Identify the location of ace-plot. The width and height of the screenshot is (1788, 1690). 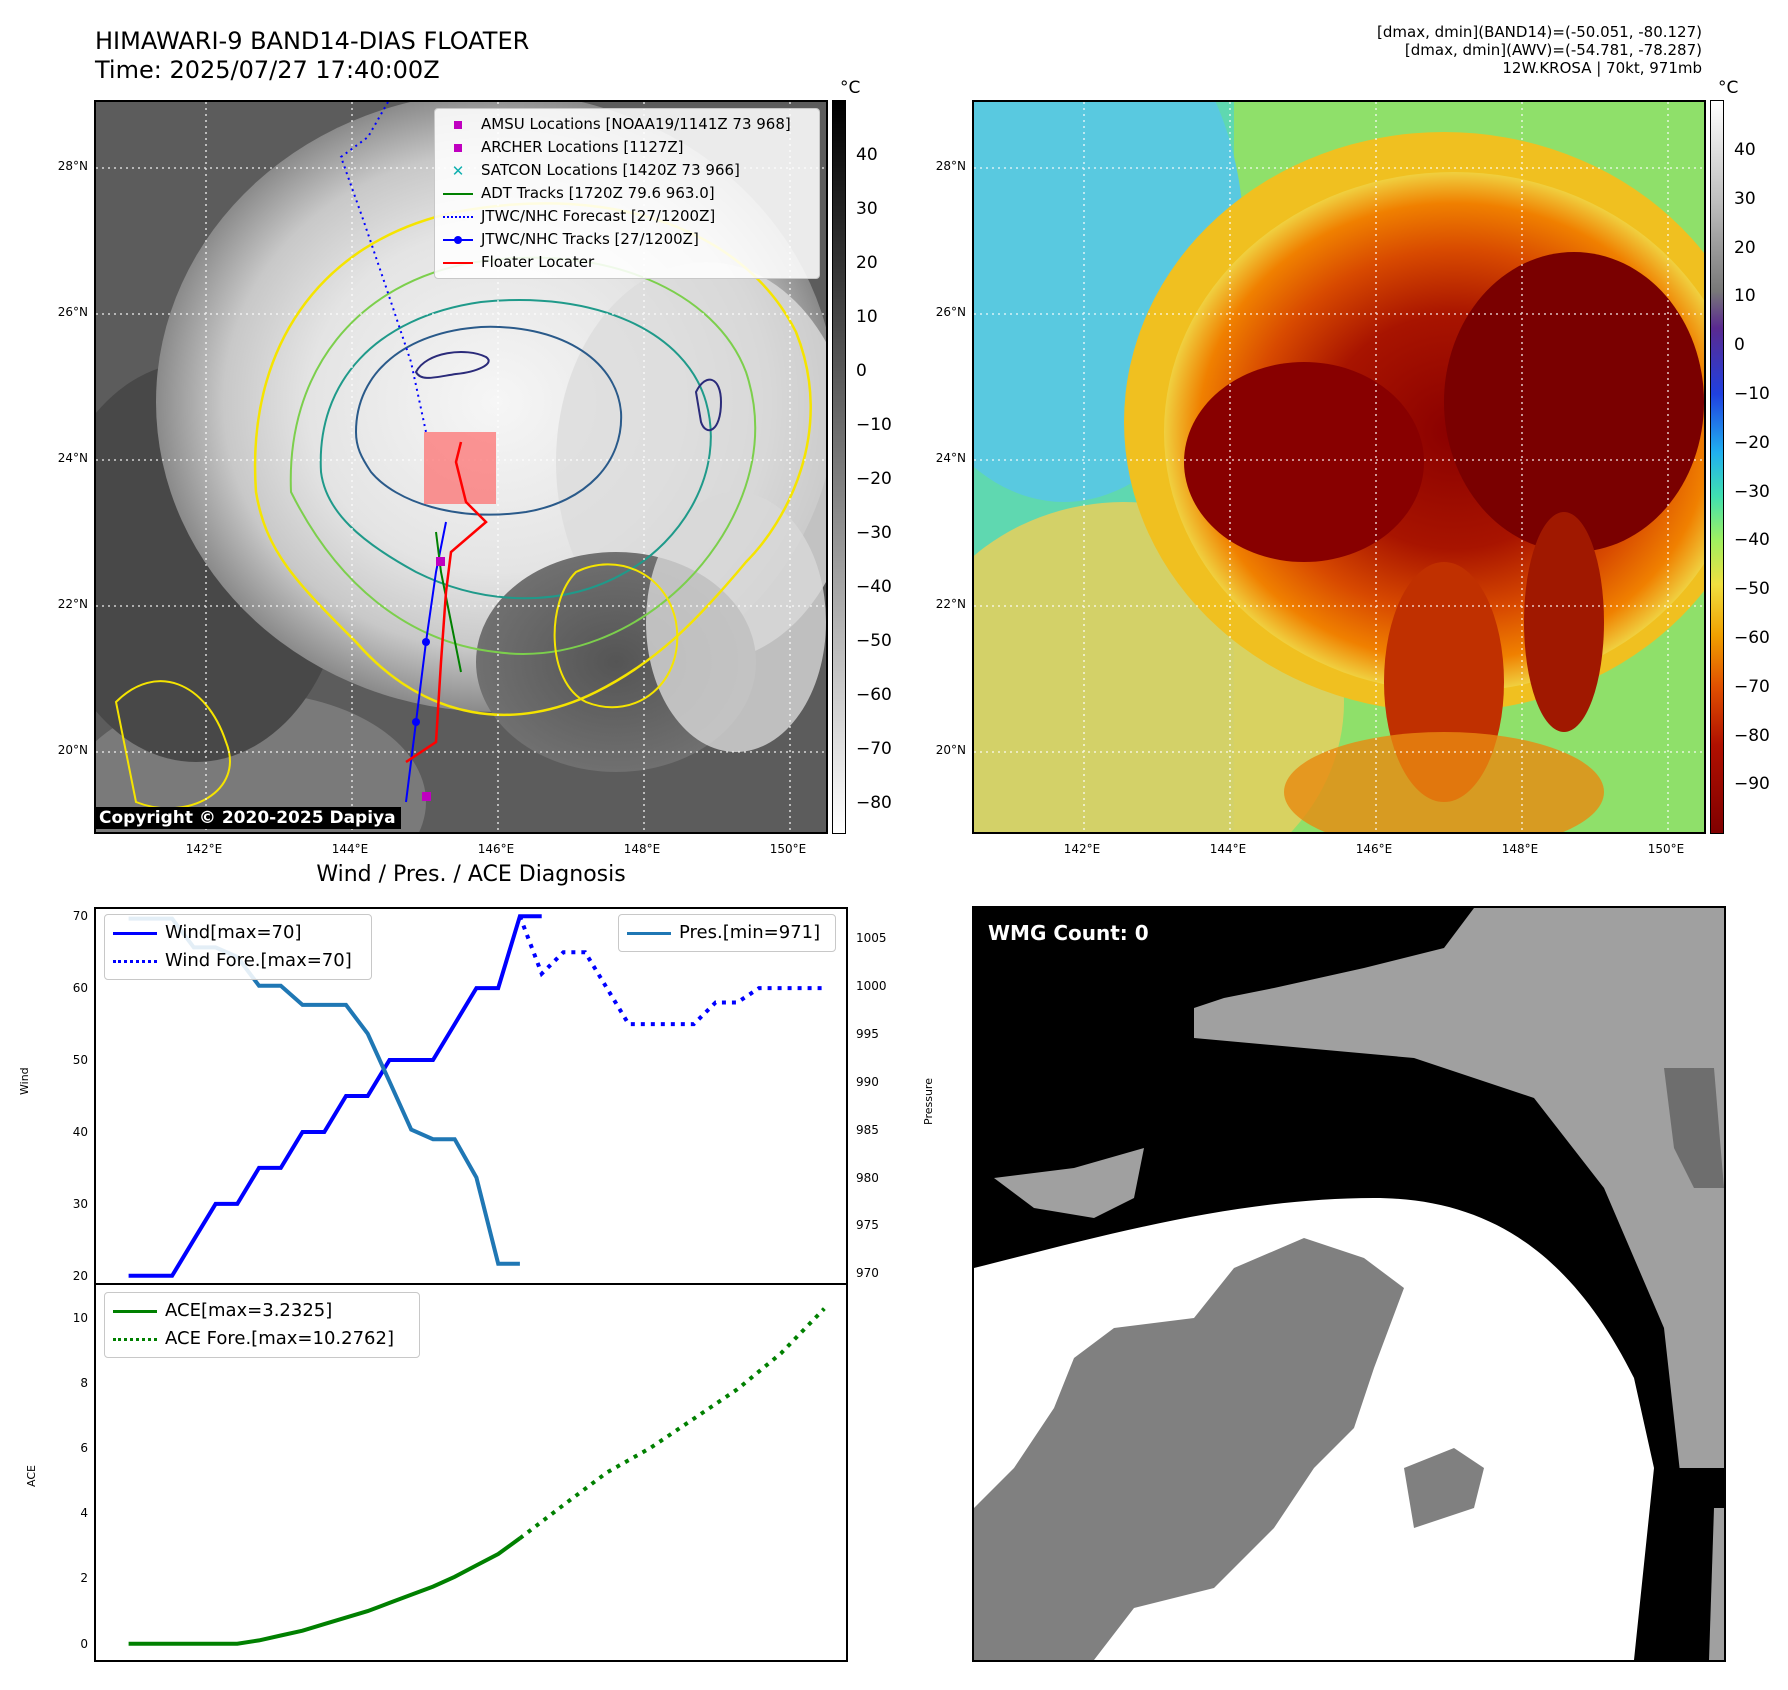
(471, 1472).